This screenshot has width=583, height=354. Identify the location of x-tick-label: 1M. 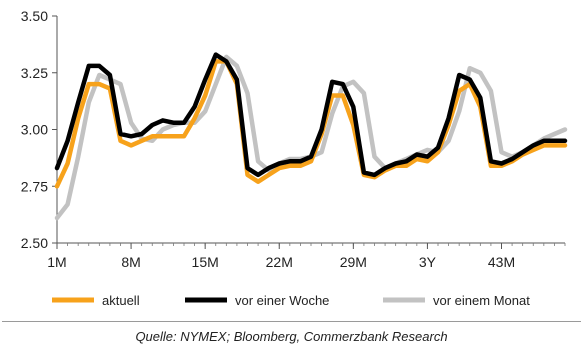
(56, 262).